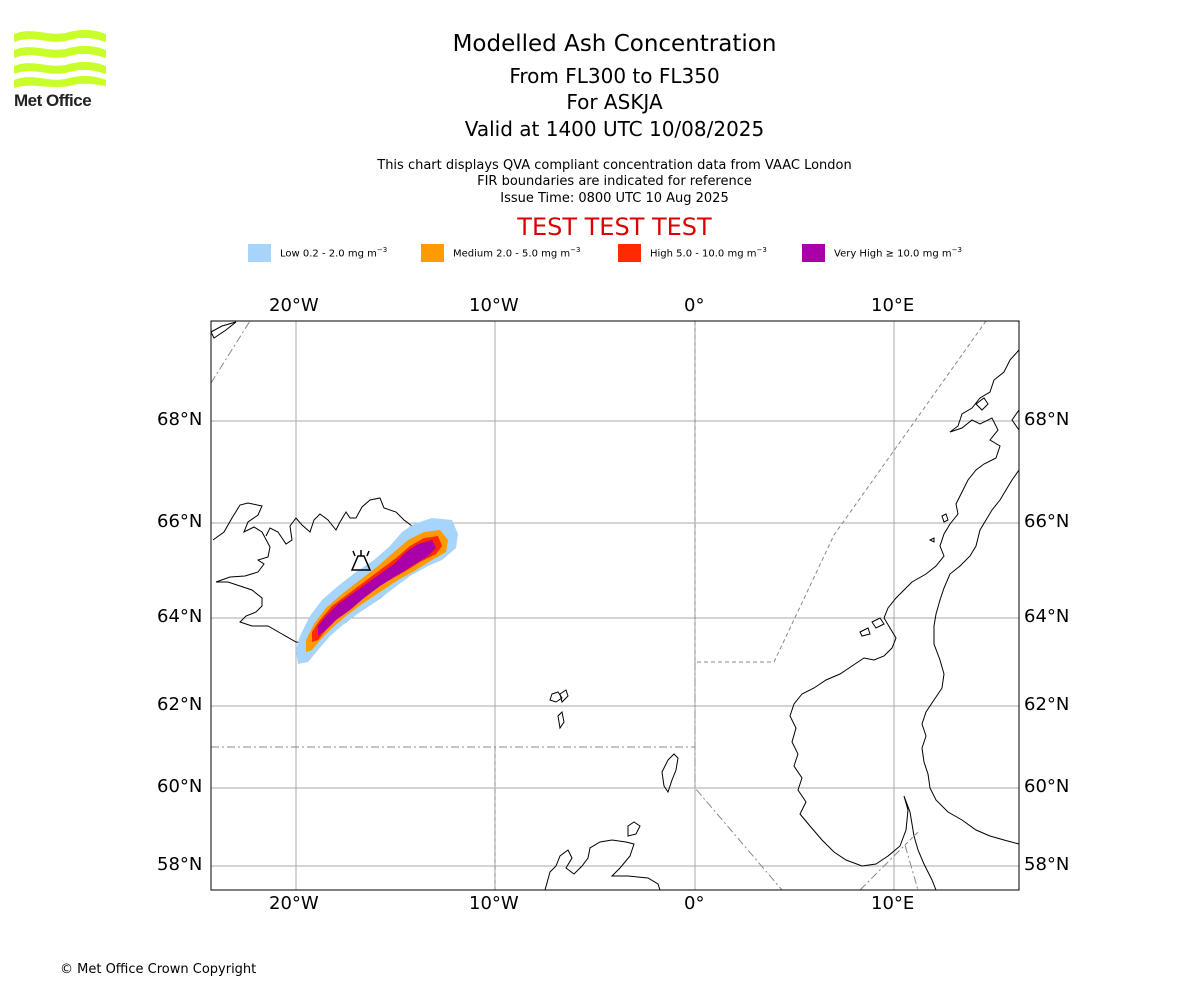 The image size is (1200, 1000). Describe the element at coordinates (1047, 616) in the screenshot. I see `lat-label-right-64n: 64°N` at that location.